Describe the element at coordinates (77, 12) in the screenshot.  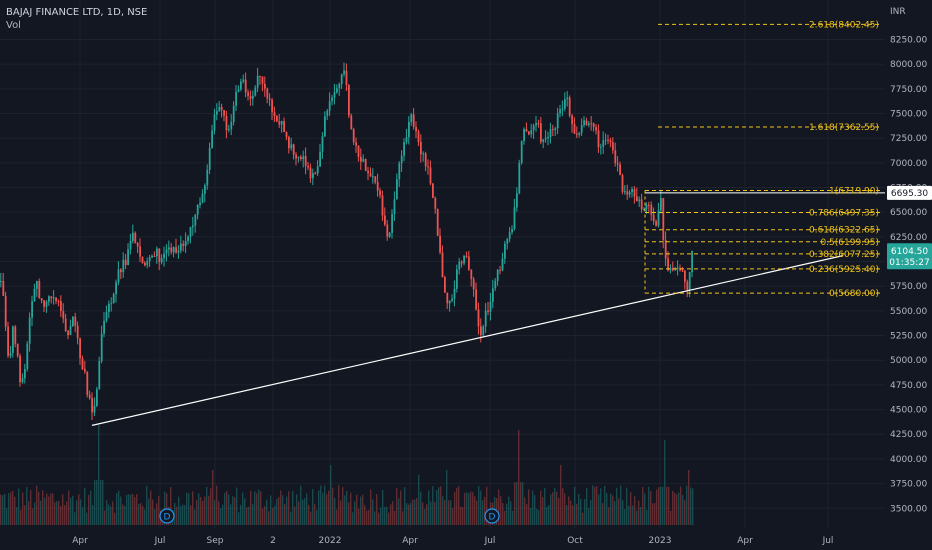
I see `symbol-title: BAJAJ FINANCE LTD, 1D, NSE` at that location.